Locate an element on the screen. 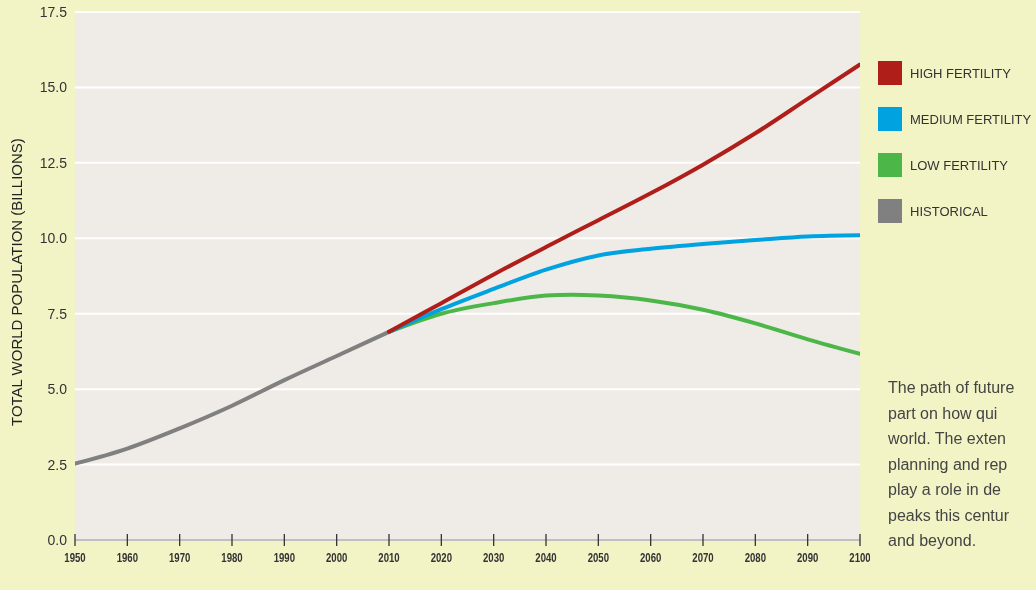 The image size is (1036, 590). x-tick-label: 2060 is located at coordinates (650, 557).